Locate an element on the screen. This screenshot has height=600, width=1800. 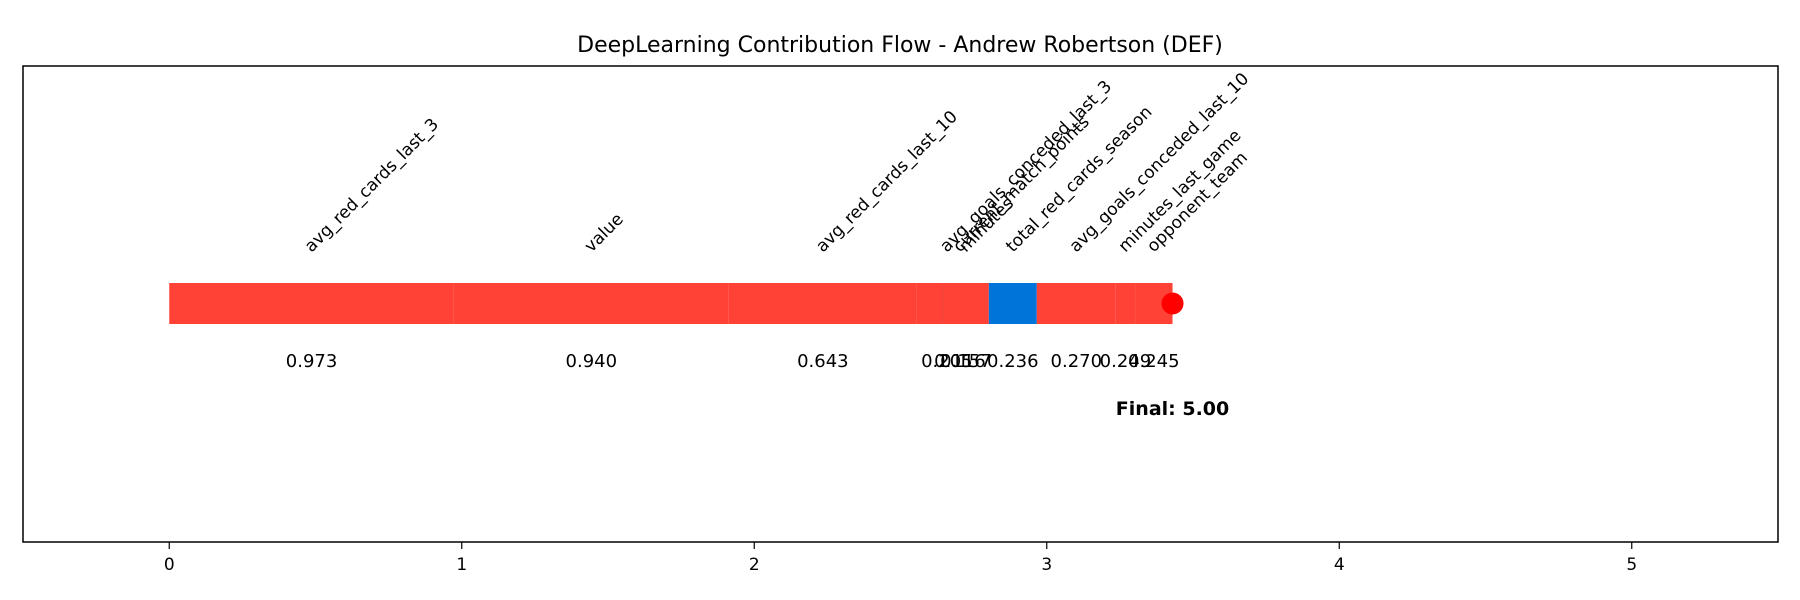
x-tick-label: 5 is located at coordinates (1631, 565).